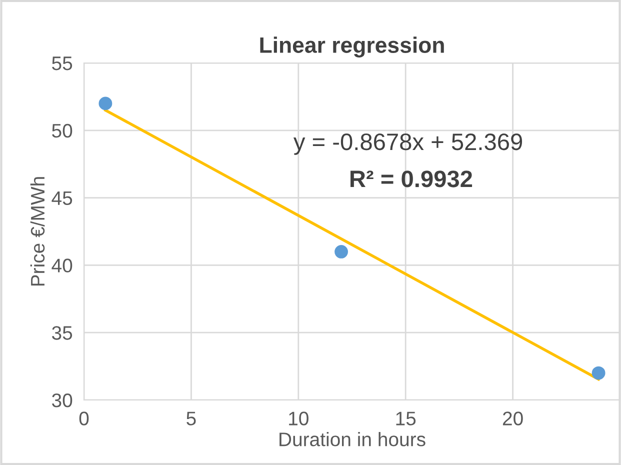  What do you see at coordinates (62, 333) in the screenshot?
I see `y-tick-label: 35` at bounding box center [62, 333].